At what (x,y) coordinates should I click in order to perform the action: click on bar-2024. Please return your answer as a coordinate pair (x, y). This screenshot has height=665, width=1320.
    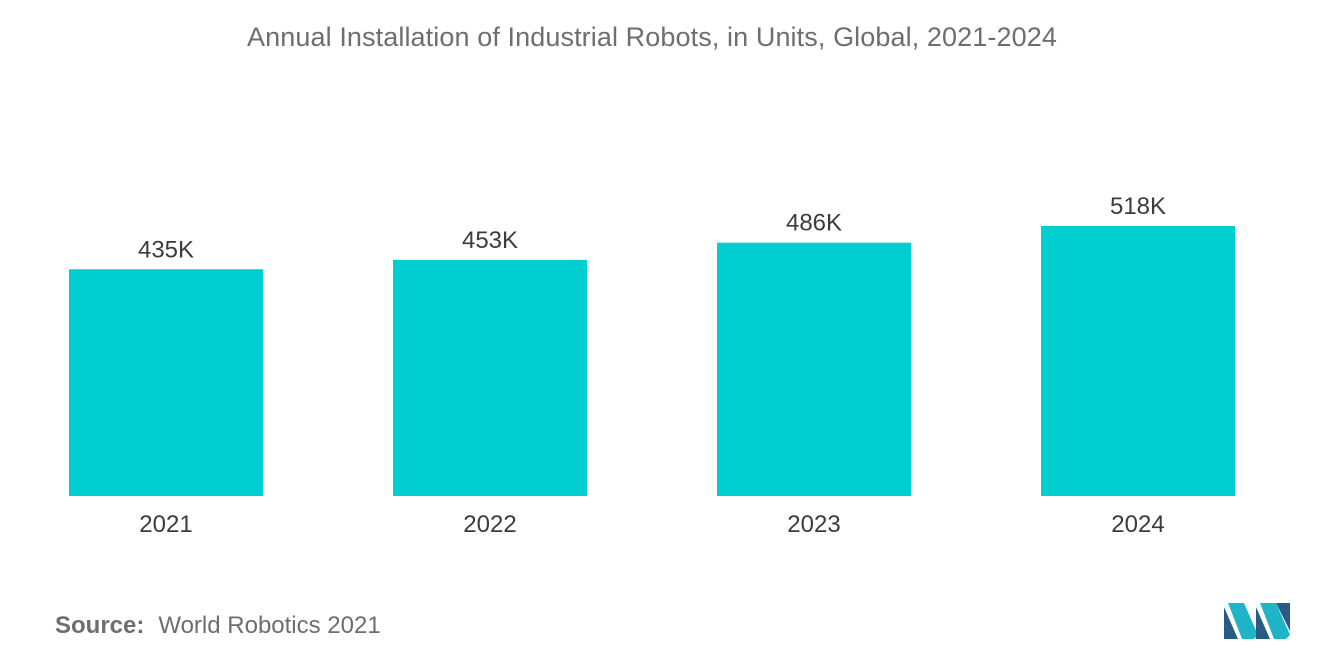
    Looking at the image, I should click on (1138, 361).